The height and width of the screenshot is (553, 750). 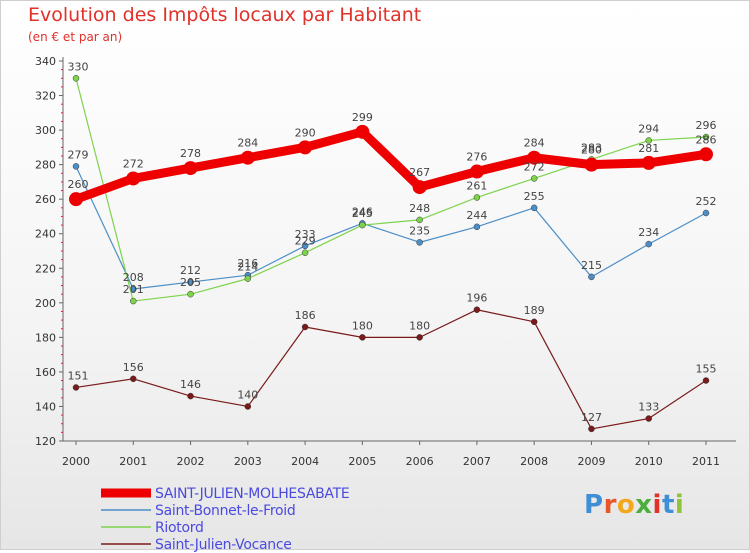 I want to click on series-line-saint-julien-molhesabate, so click(x=391, y=165).